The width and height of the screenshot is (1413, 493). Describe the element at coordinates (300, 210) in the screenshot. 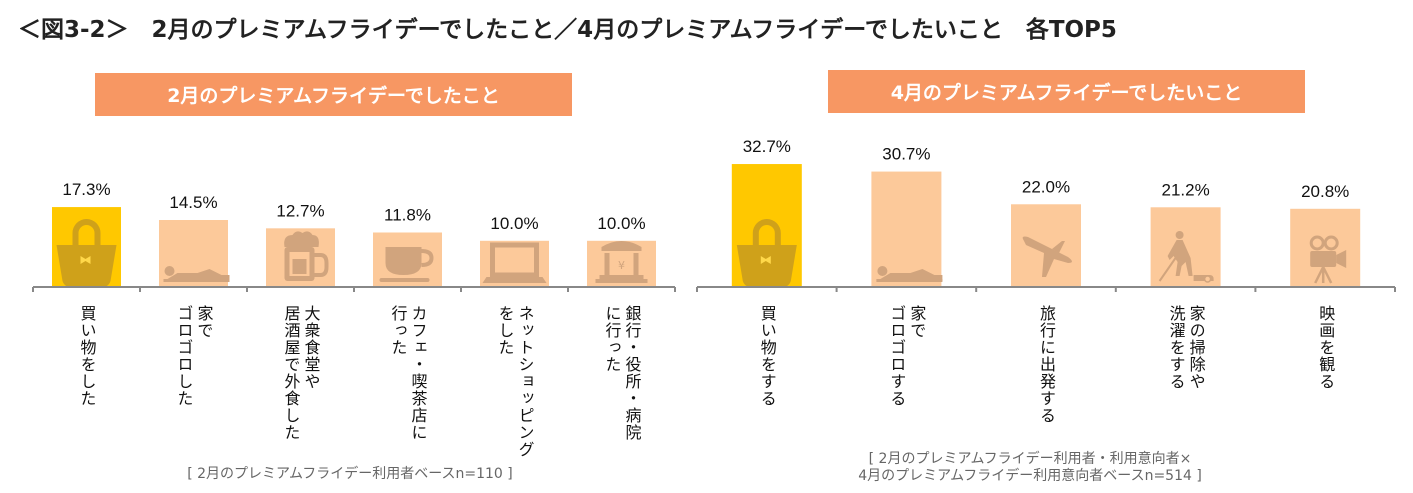

I see `chart-left-data-label: 12.7%` at that location.